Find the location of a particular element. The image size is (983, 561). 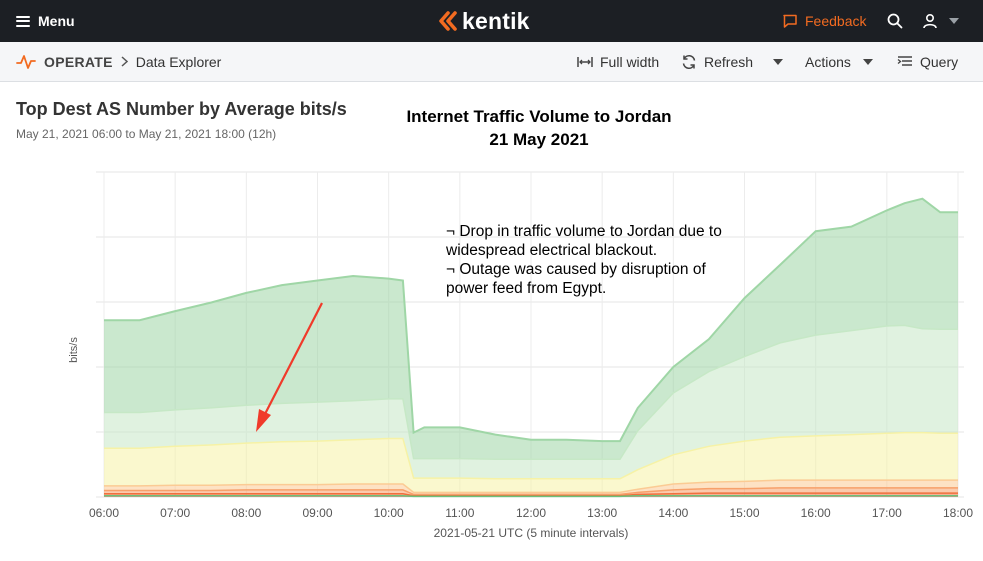

x-tick-label: 12:00 is located at coordinates (531, 513).